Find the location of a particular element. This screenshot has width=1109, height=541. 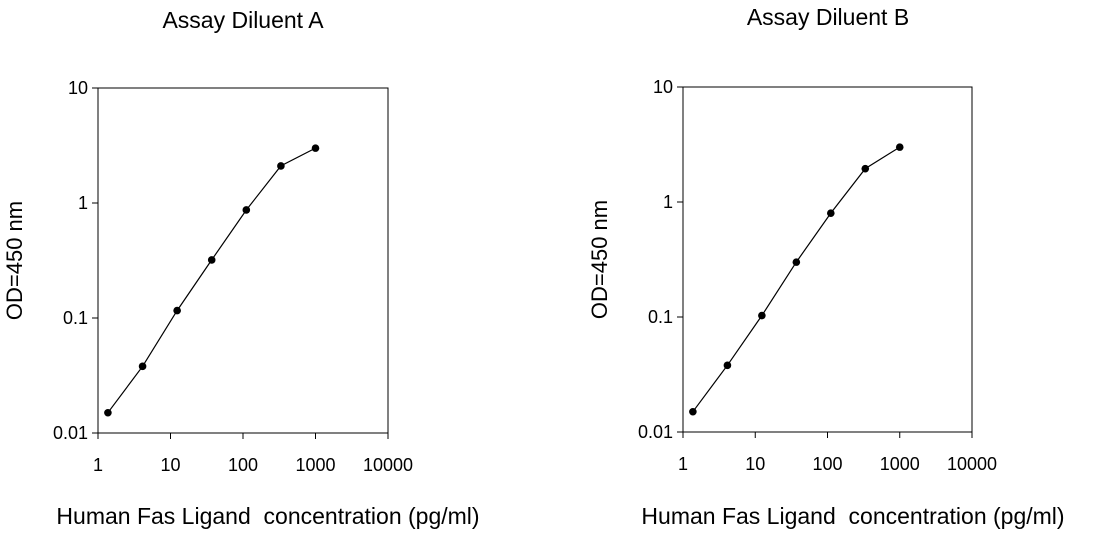

chart-title: Assay Diluent B is located at coordinates (828, 17).